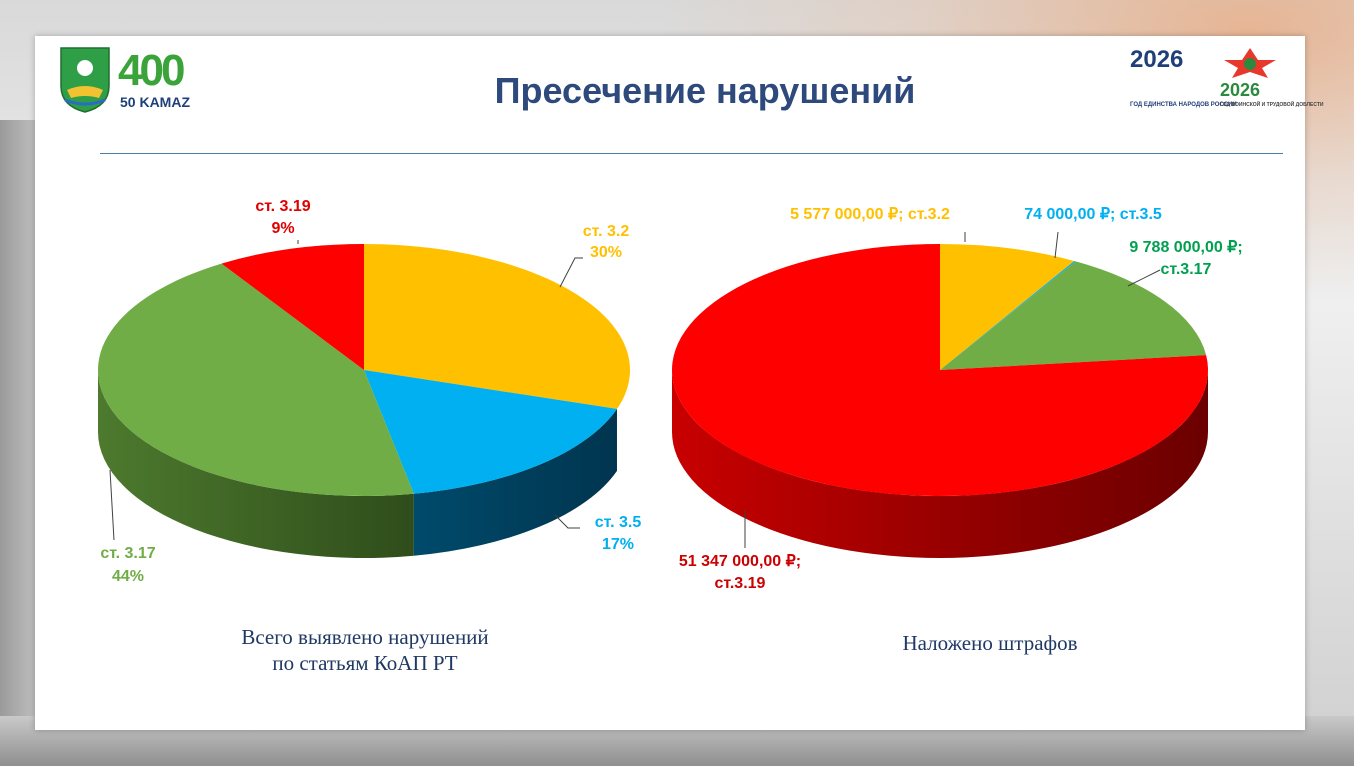 Image resolution: width=1354 pixels, height=766 pixels. What do you see at coordinates (870, 214) in the screenshot?
I see `pie2-label-st32: 5 577 000,00 ₽; ст.3.2` at bounding box center [870, 214].